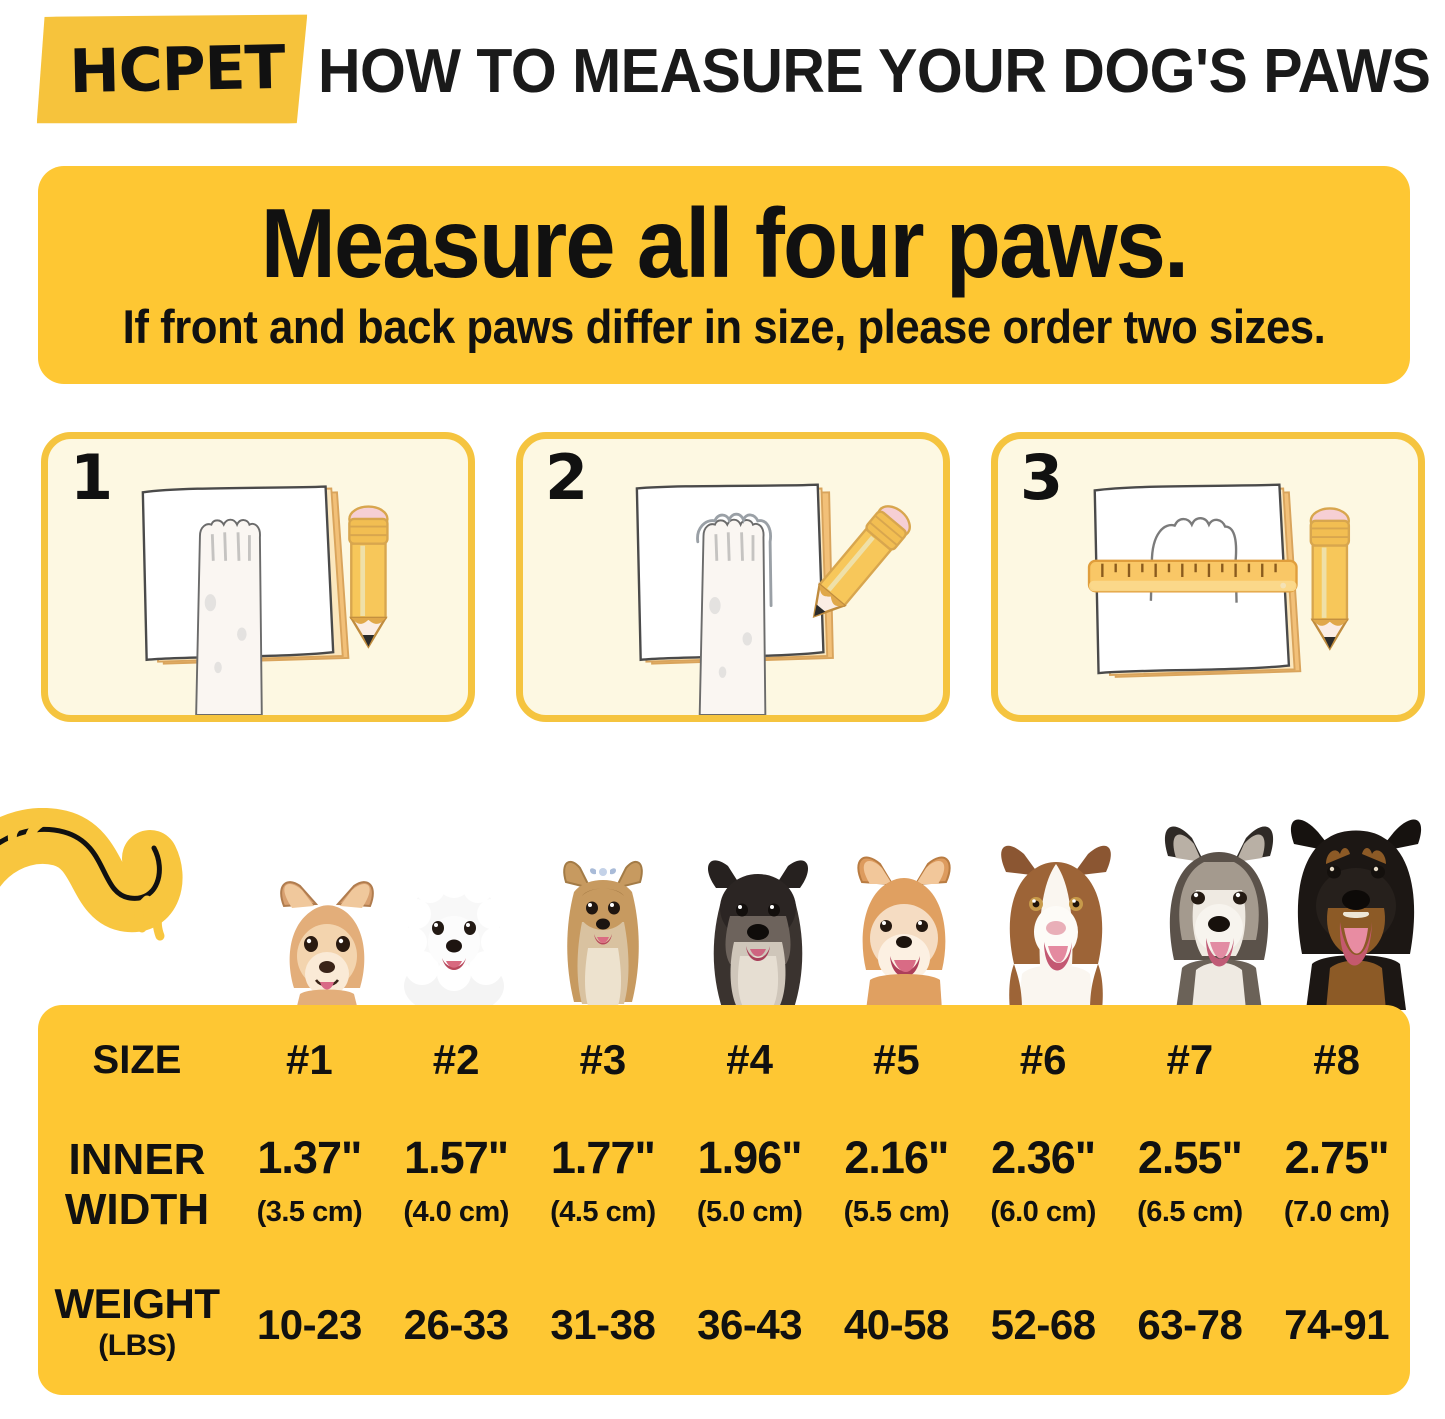 Image resolution: width=1445 pixels, height=1419 pixels. Describe the element at coordinates (137, 1345) in the screenshot. I see `row-label-weight-unit: (LBS)` at that location.